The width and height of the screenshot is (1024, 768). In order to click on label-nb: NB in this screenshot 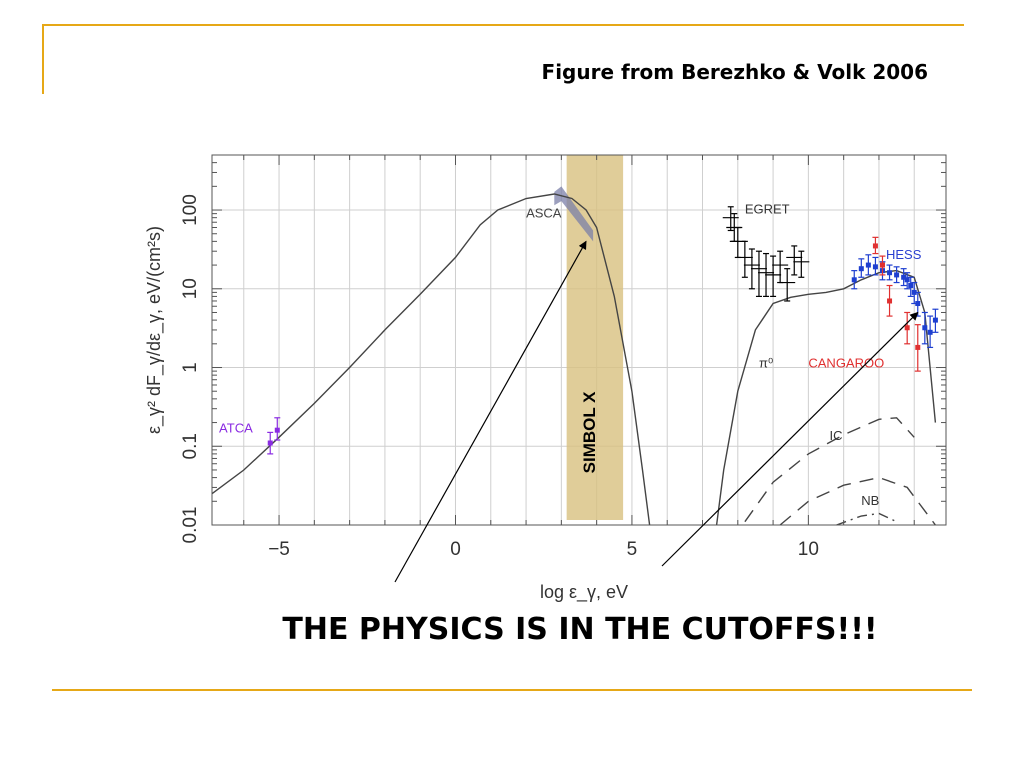, I will do `click(870, 500)`.